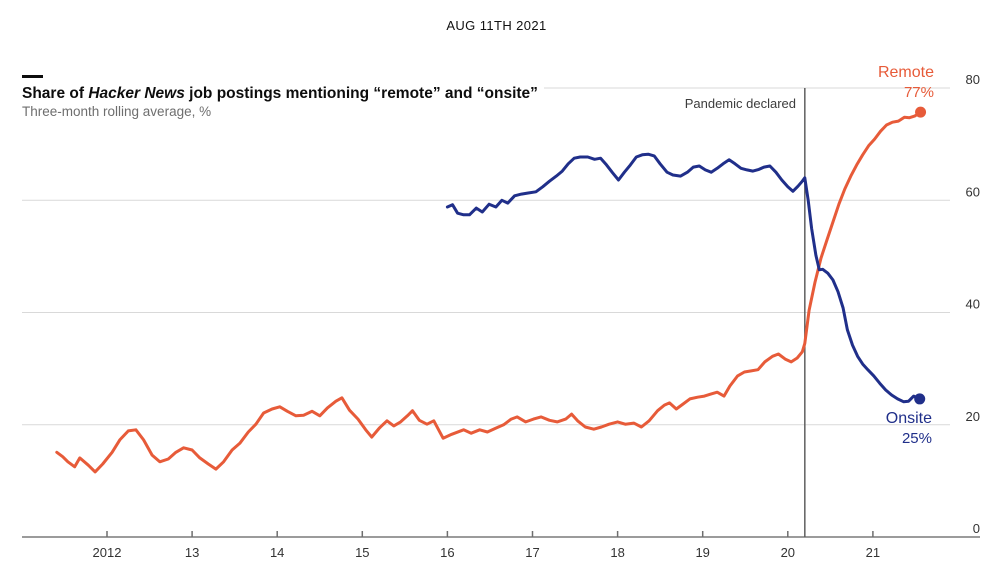 The height and width of the screenshot is (579, 993). I want to click on y-tick-label-60: 60, so click(973, 191).